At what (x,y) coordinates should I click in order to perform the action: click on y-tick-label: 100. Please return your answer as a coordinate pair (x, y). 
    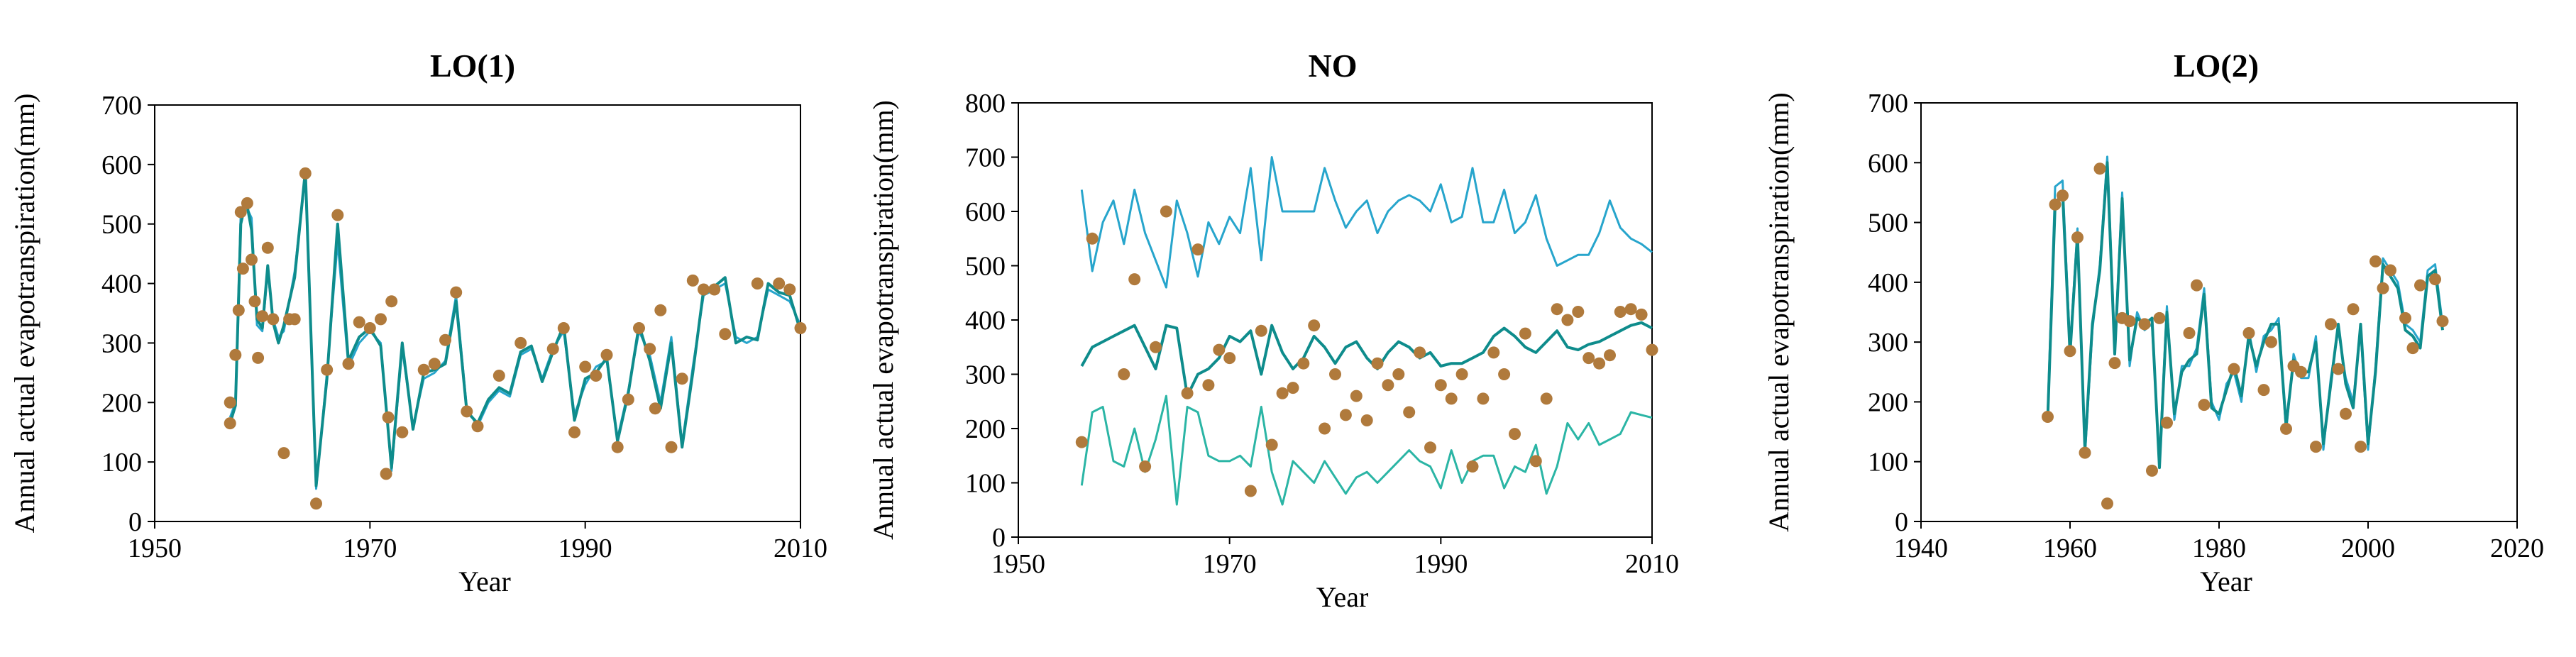
    Looking at the image, I should click on (1888, 463).